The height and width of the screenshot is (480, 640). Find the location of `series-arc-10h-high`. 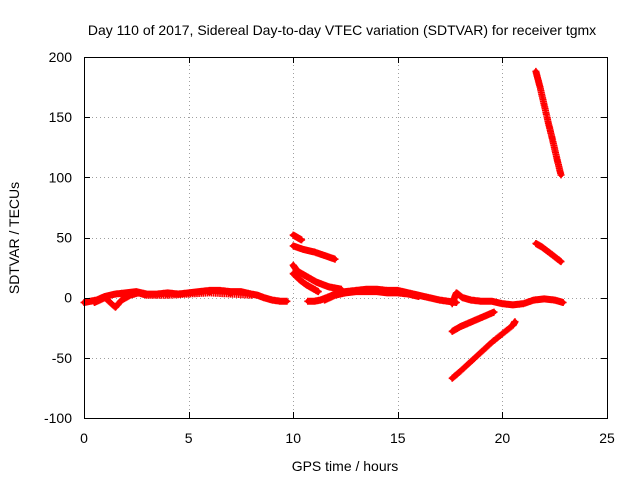

series-arc-10h-high is located at coordinates (297, 237).